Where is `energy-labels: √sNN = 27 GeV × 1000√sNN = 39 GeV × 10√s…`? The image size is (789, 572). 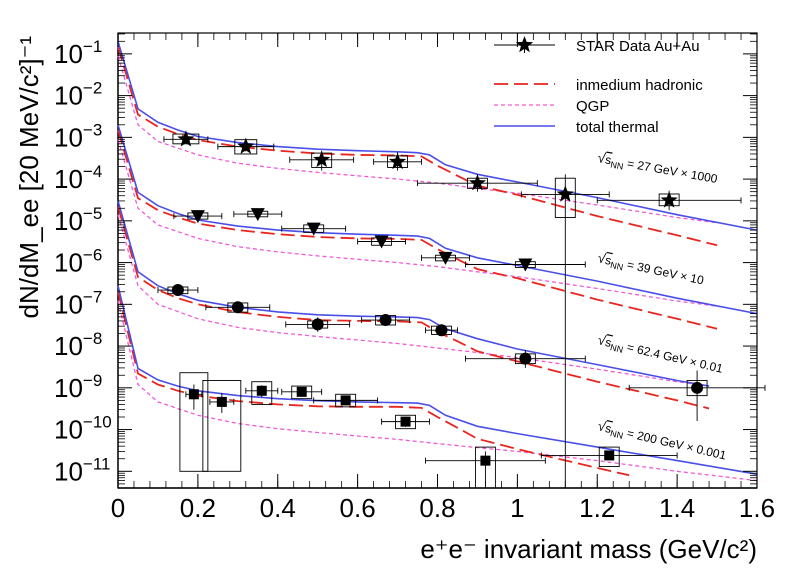 energy-labels: √sNN = 27 GeV × 1000√sNN = 39 GeV × 10√s… is located at coordinates (662, 305).